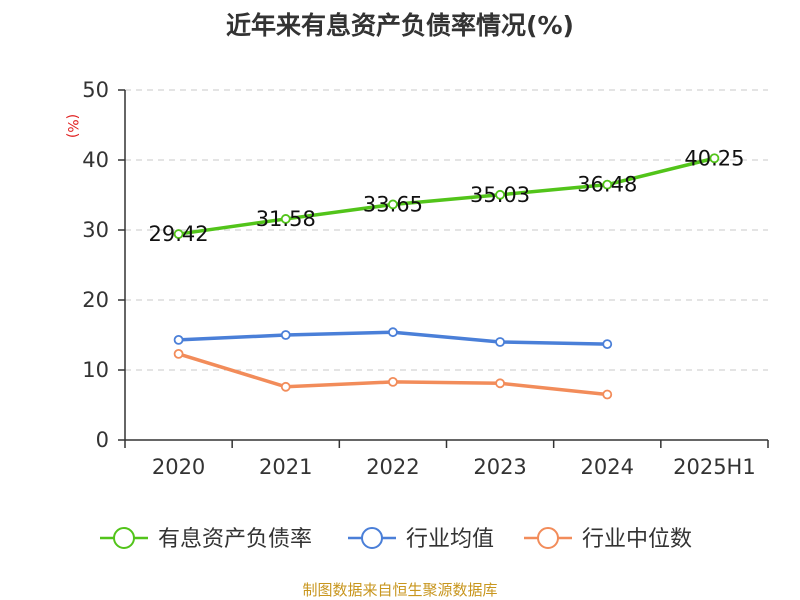 This screenshot has height=600, width=800. I want to click on x-tick-label: 2022, so click(392, 467).